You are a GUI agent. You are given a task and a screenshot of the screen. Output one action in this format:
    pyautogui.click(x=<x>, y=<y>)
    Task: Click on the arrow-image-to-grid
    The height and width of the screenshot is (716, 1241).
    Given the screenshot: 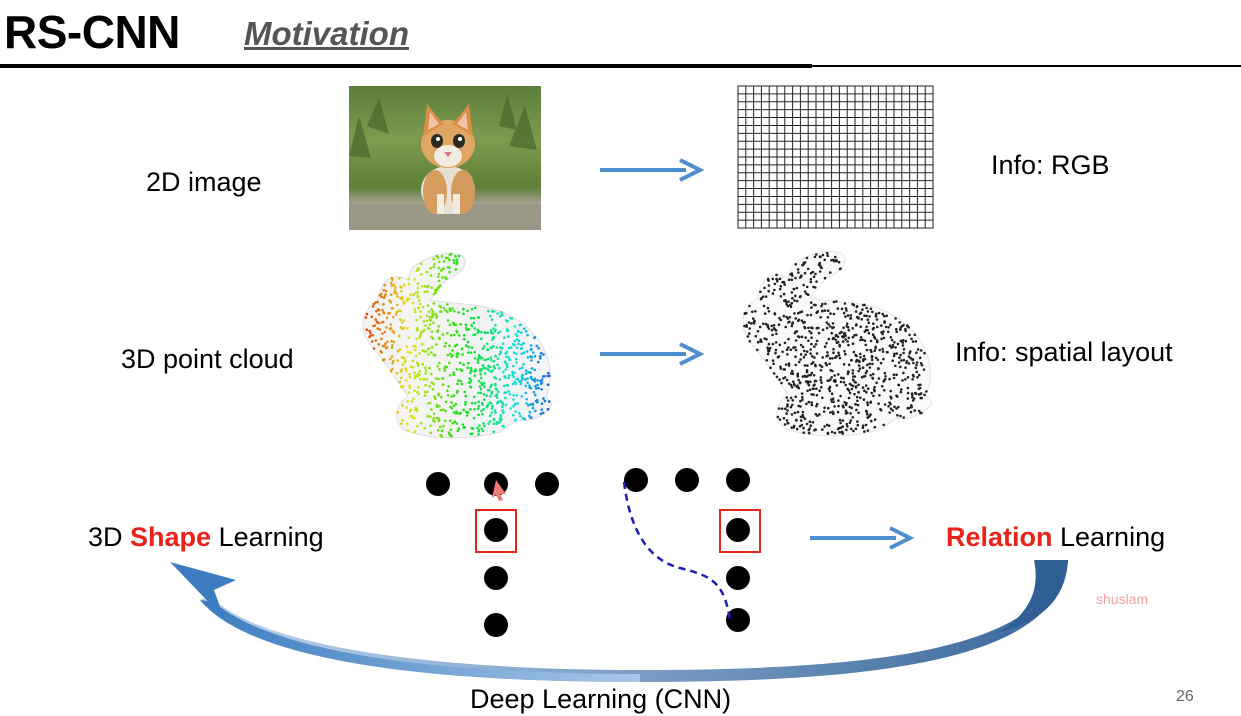 What is the action you would take?
    pyautogui.click(x=652, y=170)
    